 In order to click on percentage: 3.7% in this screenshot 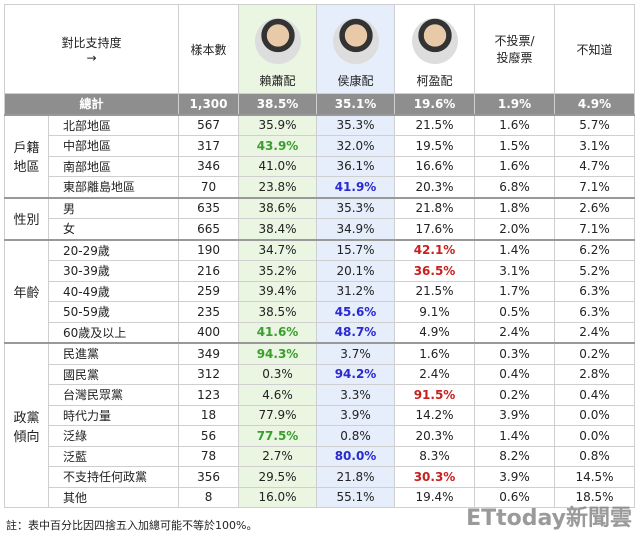, I will do `click(356, 353)`.